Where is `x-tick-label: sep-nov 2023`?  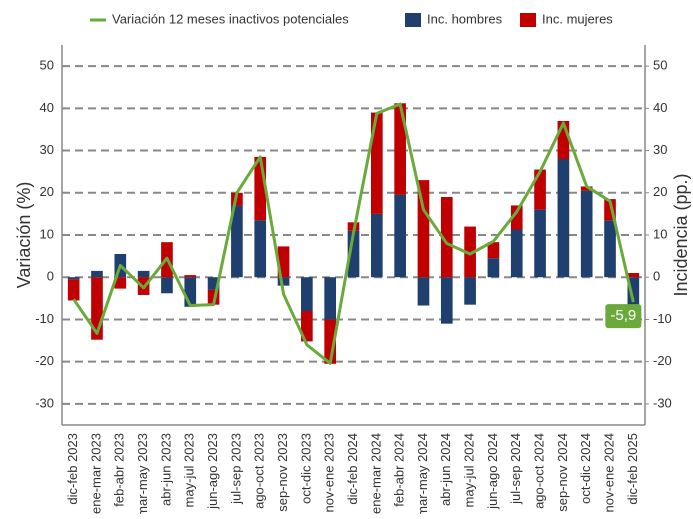 x-tick-label: sep-nov 2023 is located at coordinates (282, 472).